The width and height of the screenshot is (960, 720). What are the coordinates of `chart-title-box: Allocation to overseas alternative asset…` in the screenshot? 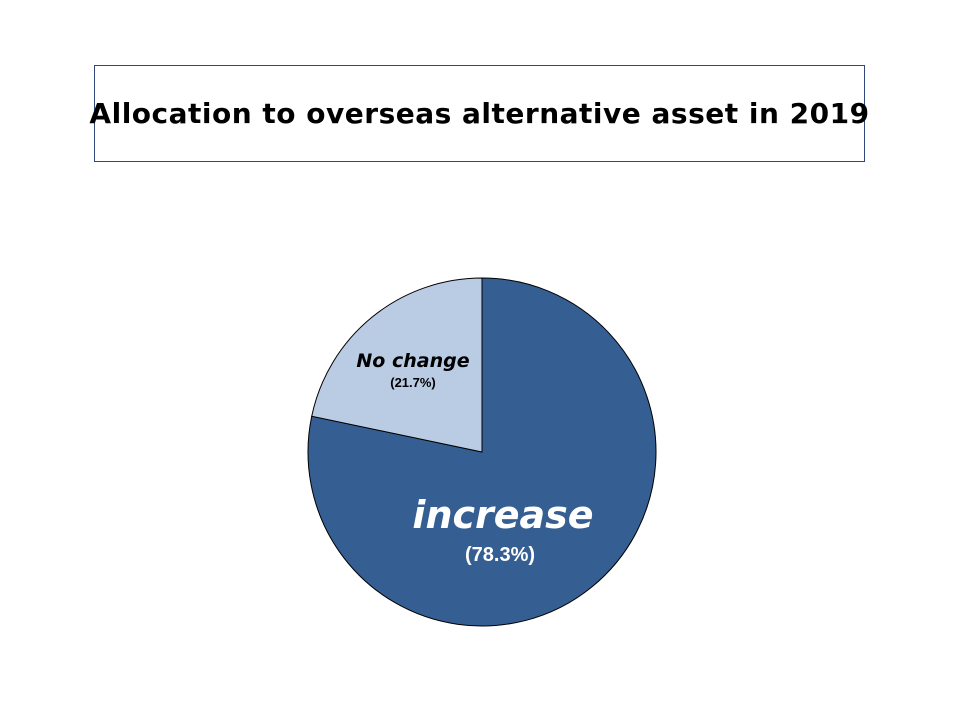 It's located at (479, 113).